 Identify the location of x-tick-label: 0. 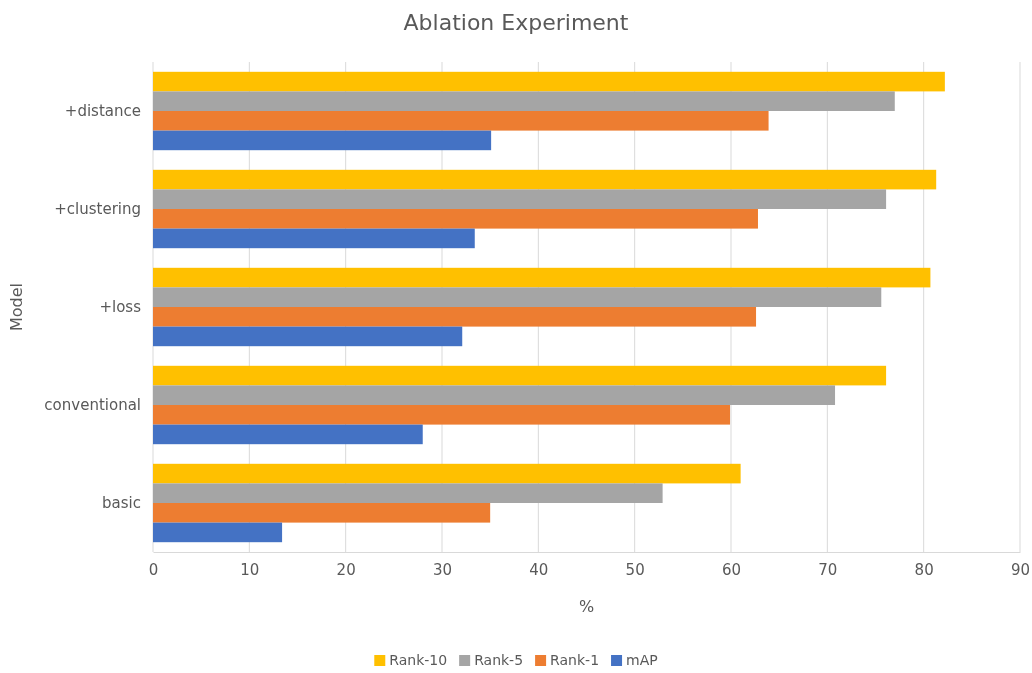
(153, 569).